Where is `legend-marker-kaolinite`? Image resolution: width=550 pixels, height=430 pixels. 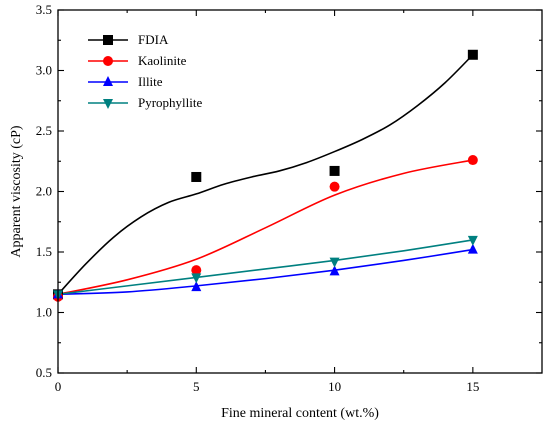
legend-marker-kaolinite is located at coordinates (108, 61).